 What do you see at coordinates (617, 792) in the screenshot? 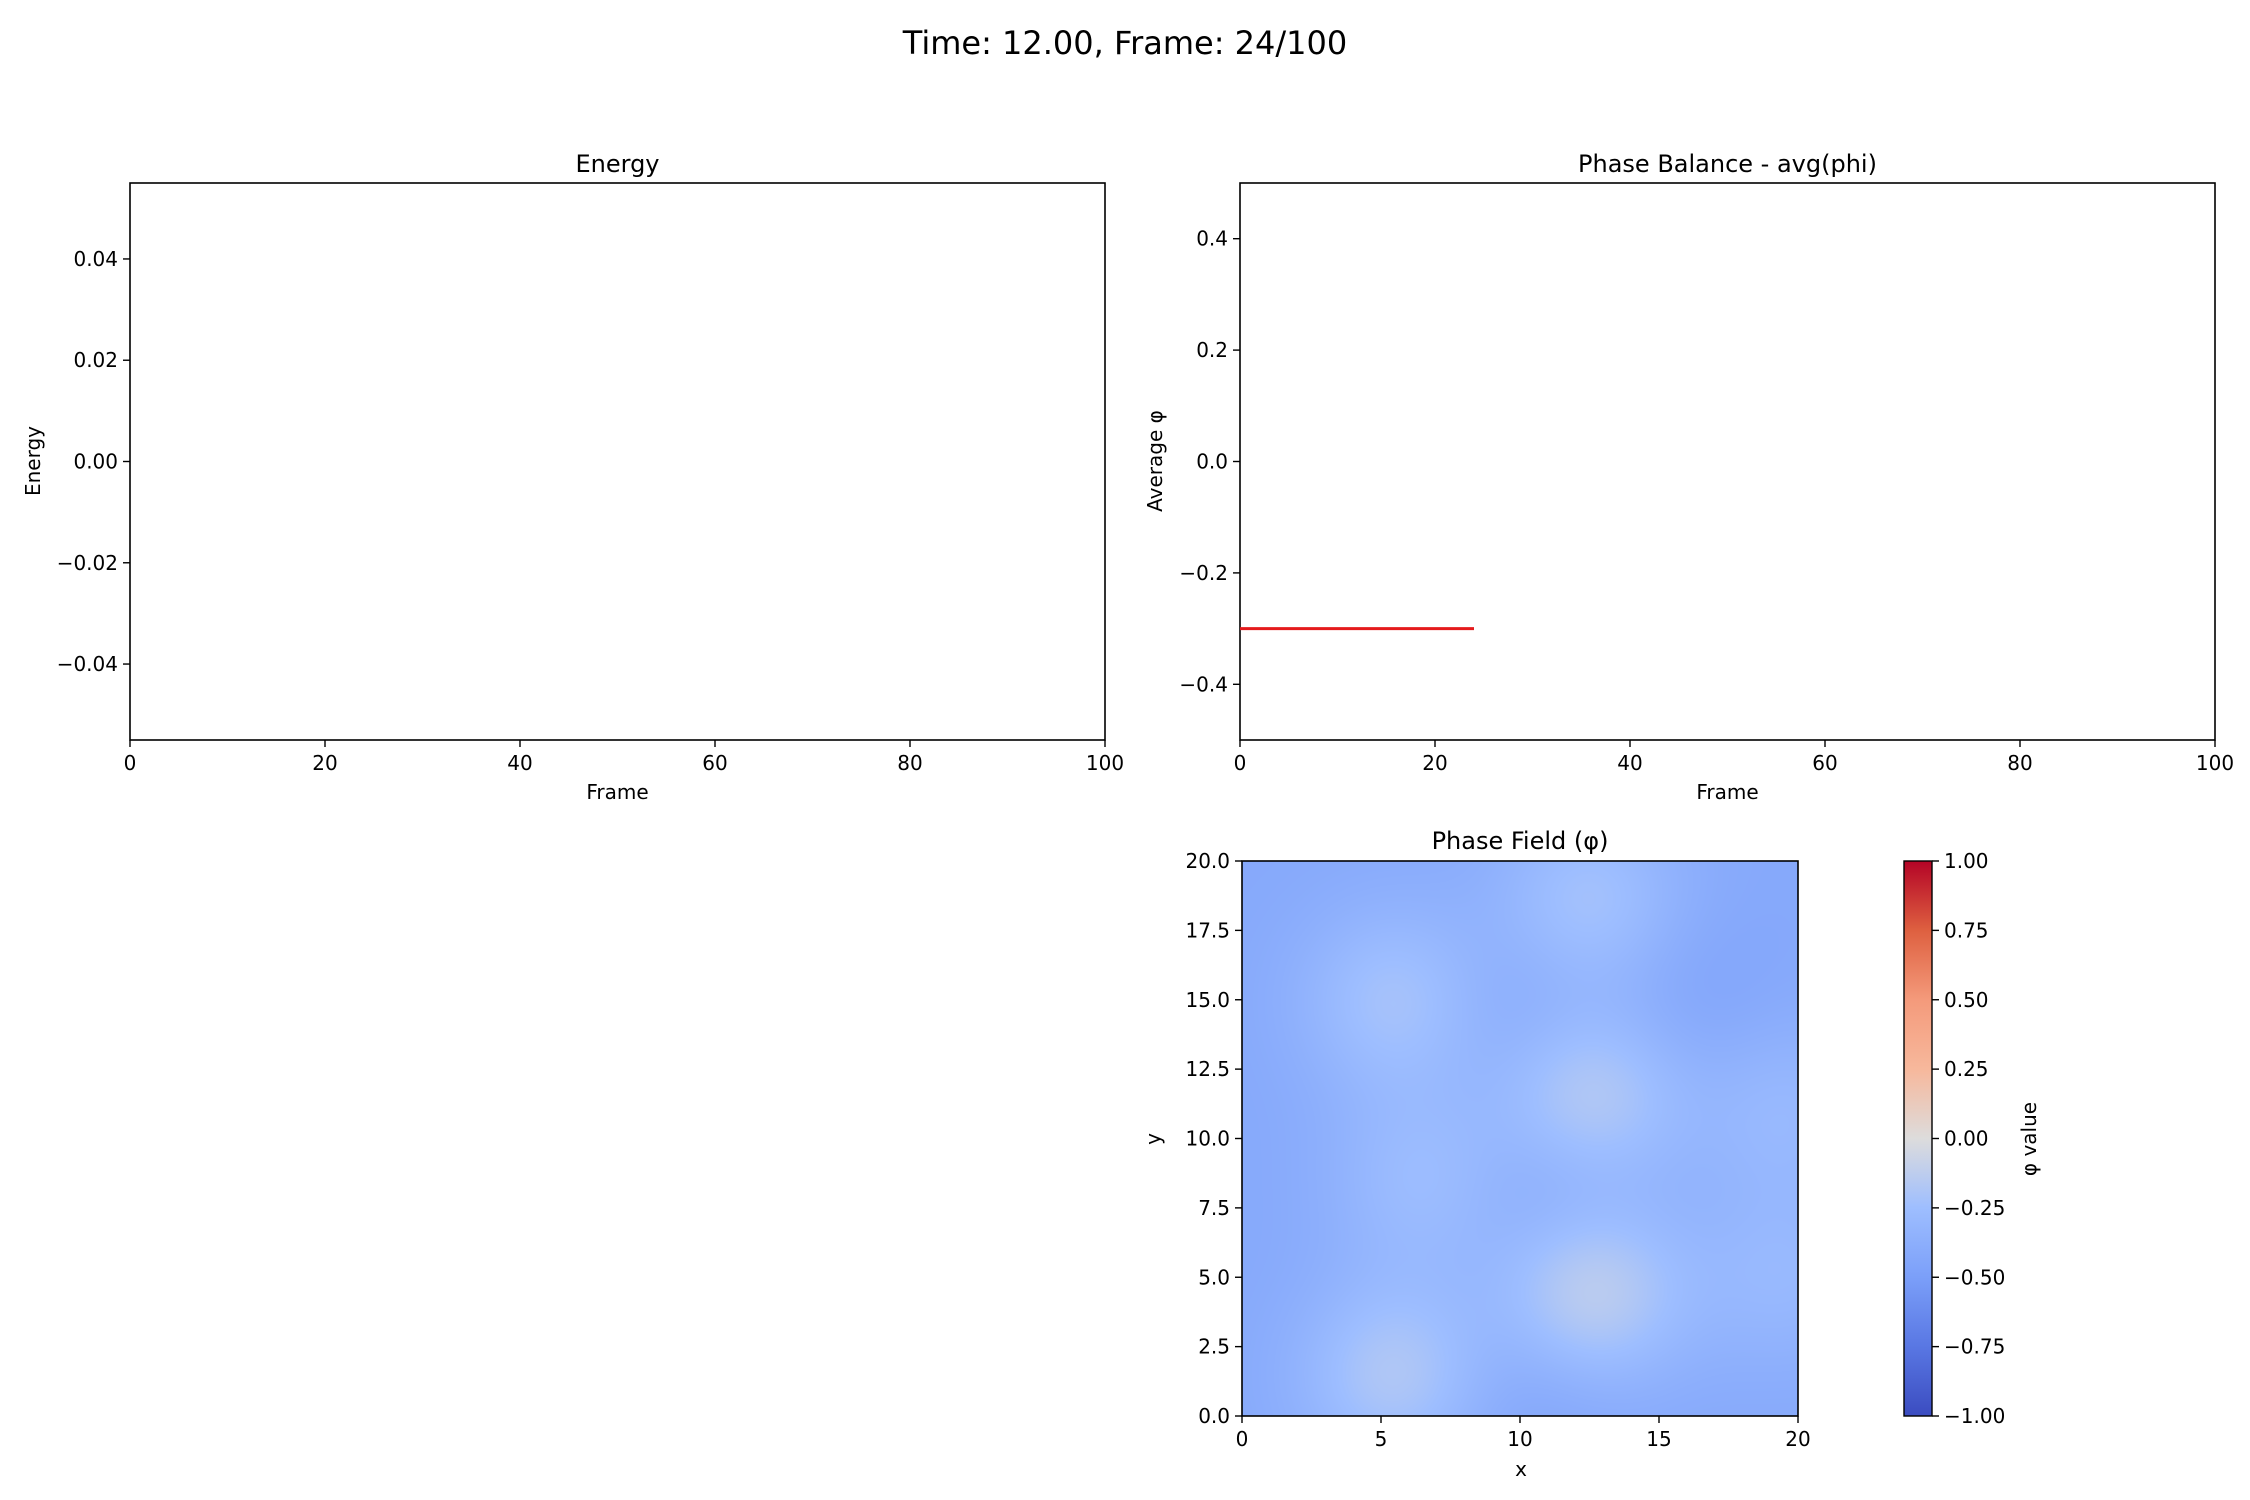
I see `energy-xlabel: Frame` at bounding box center [617, 792].